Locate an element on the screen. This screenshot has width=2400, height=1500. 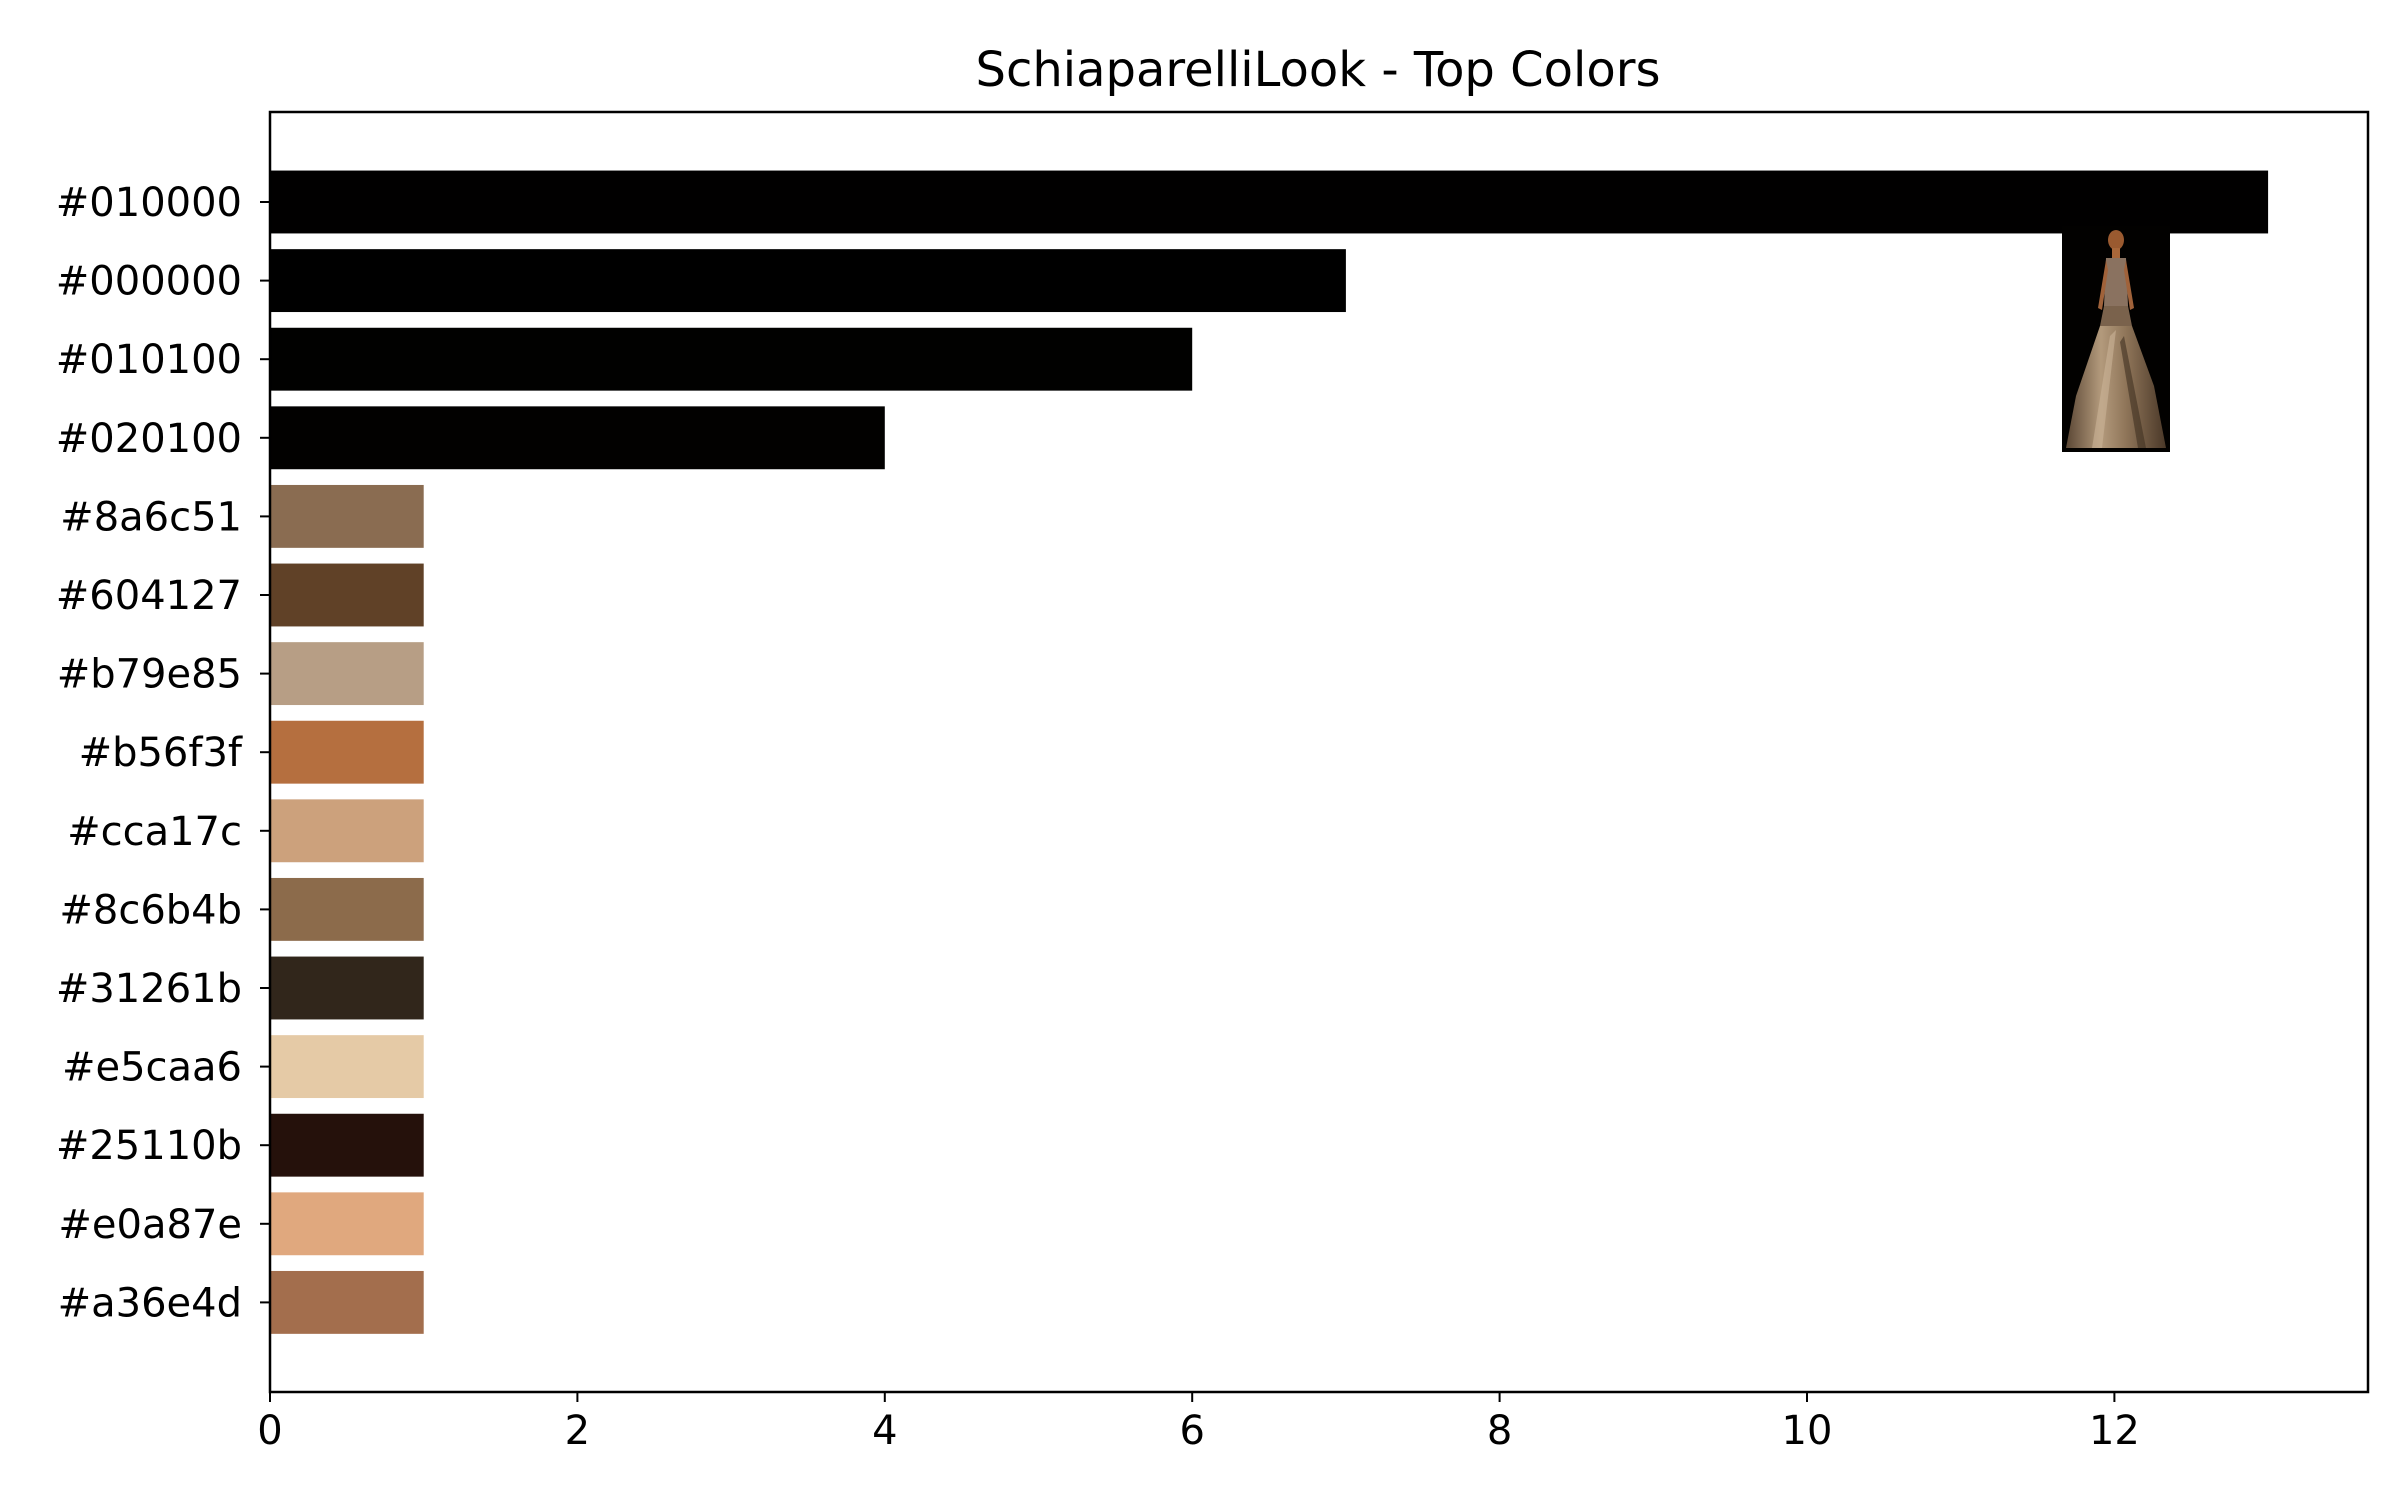
x-tick-label: 6 is located at coordinates (1191, 1431).